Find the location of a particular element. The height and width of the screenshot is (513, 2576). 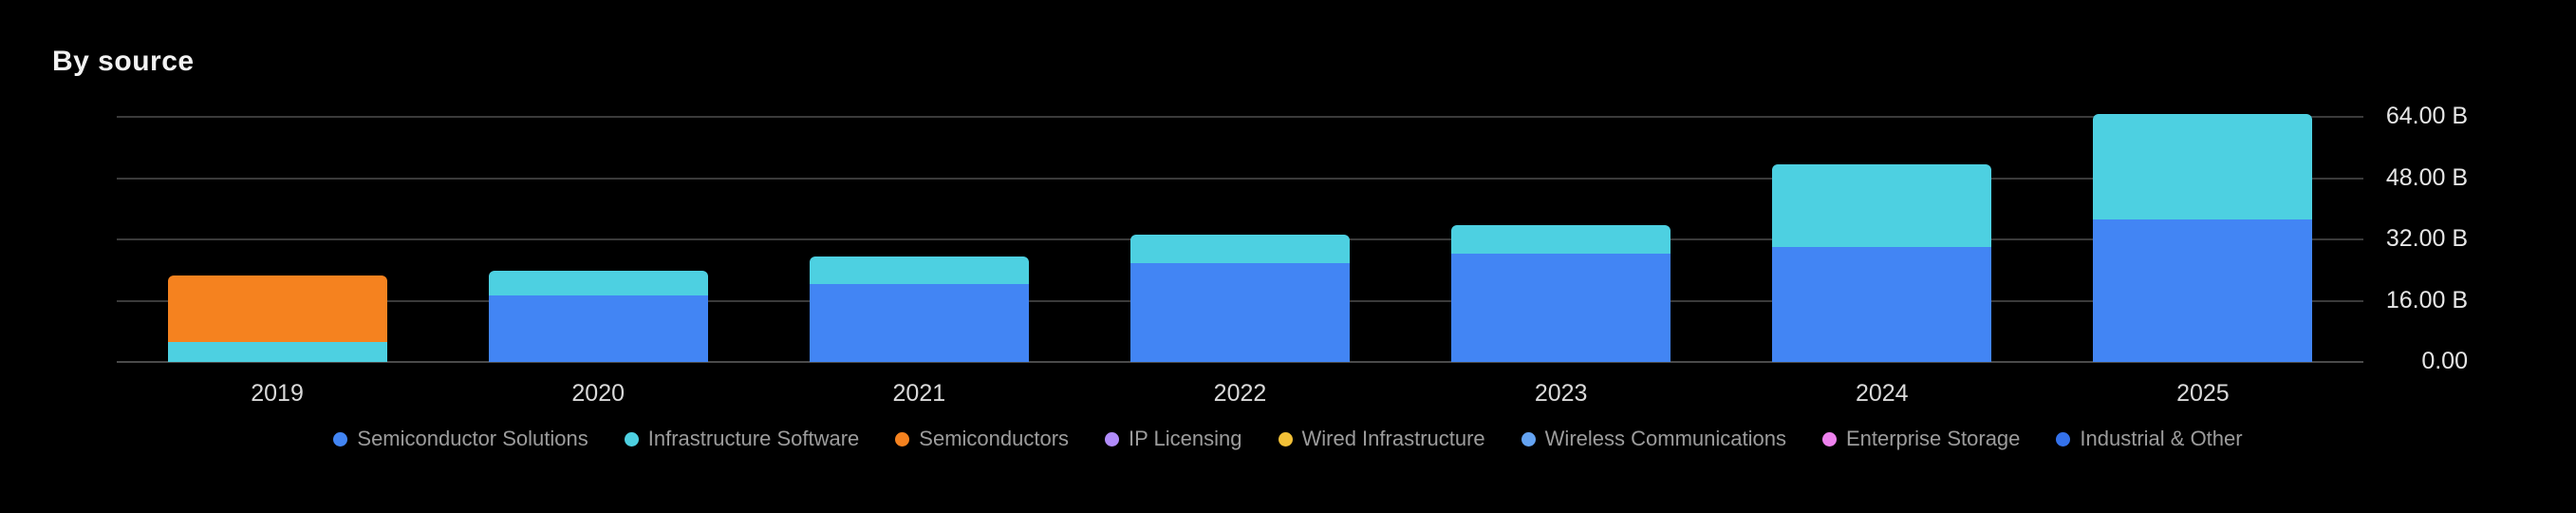

legend-item-wired-infrastructure: Wired Infrastructure is located at coordinates (1382, 439).